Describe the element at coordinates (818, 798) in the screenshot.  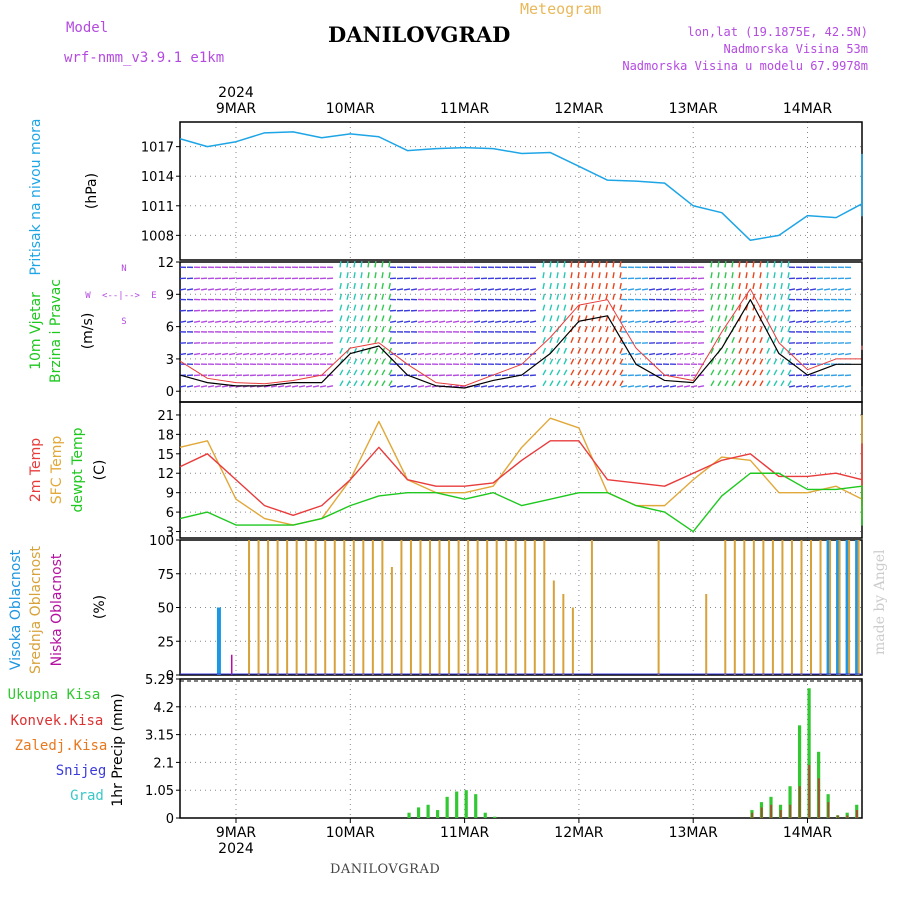
I see `precip-conv-bar` at that location.